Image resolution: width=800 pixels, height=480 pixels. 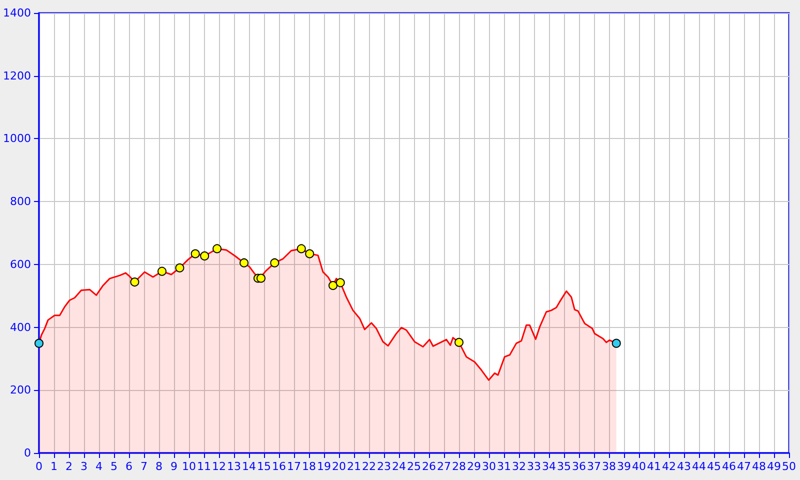 I want to click on x-tick-label: 28, so click(x=459, y=466).